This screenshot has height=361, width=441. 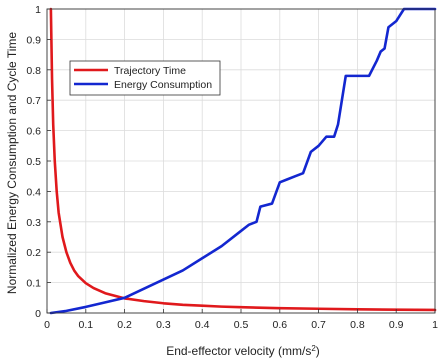 I want to click on x-tick-label: 0.6, so click(x=279, y=325).